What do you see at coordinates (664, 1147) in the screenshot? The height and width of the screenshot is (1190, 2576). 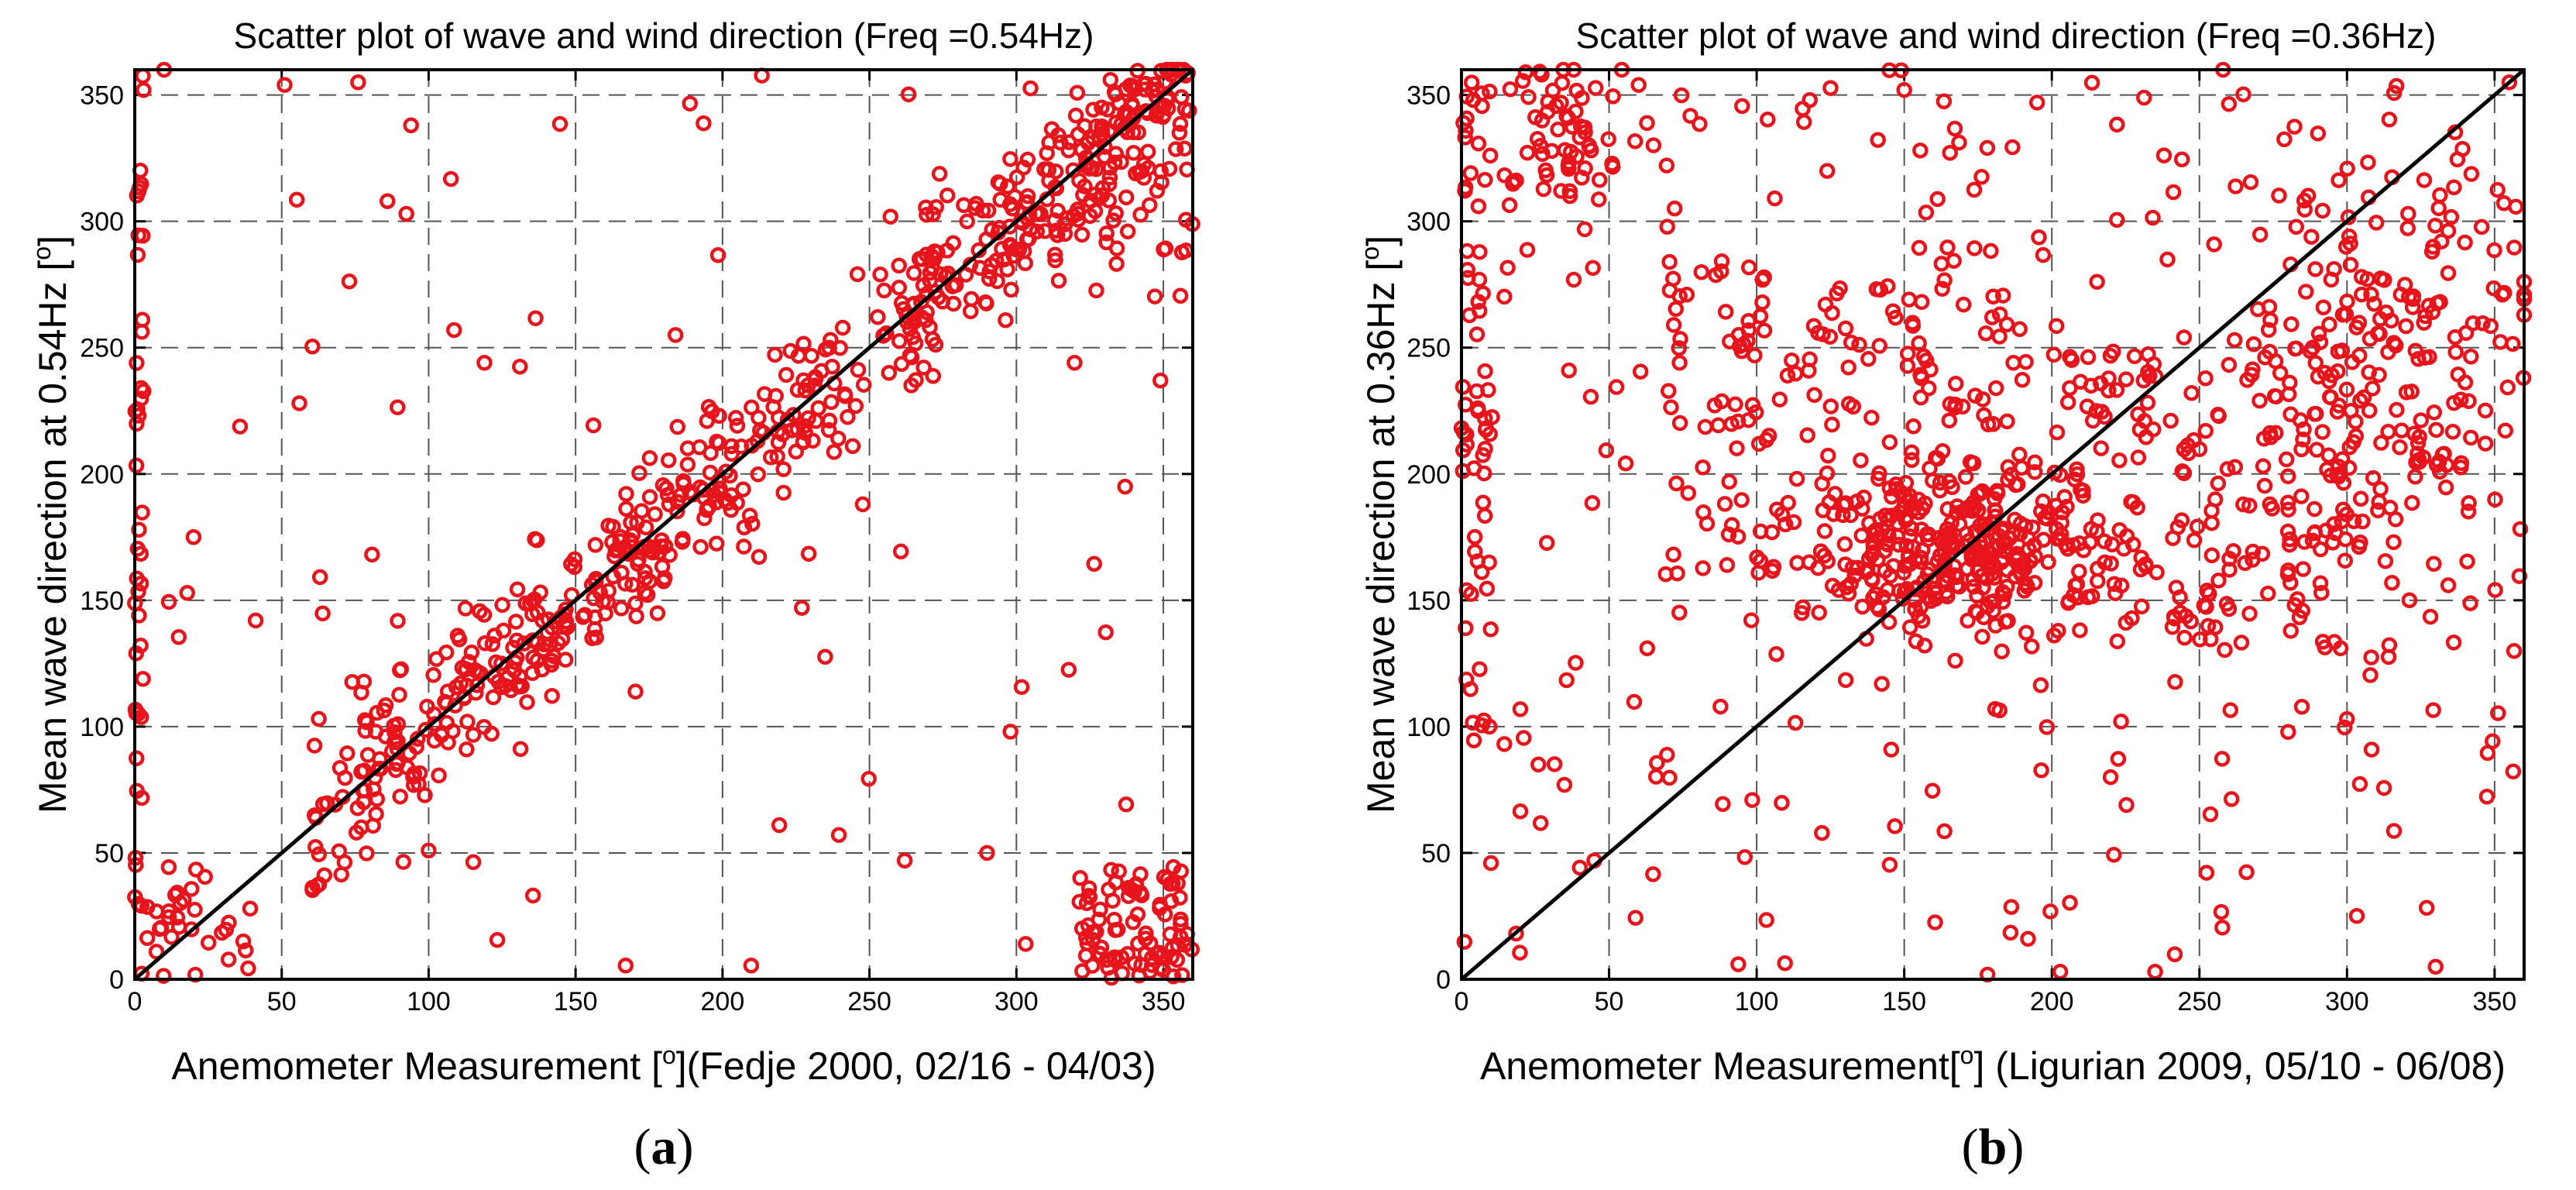 I see `panel-label-a: (a)` at bounding box center [664, 1147].